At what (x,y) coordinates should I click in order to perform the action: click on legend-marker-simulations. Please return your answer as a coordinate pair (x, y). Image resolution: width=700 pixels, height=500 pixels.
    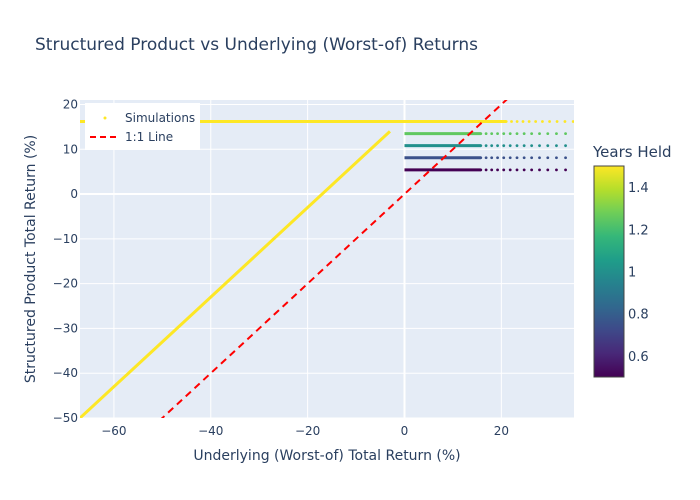
    Looking at the image, I should click on (105, 118).